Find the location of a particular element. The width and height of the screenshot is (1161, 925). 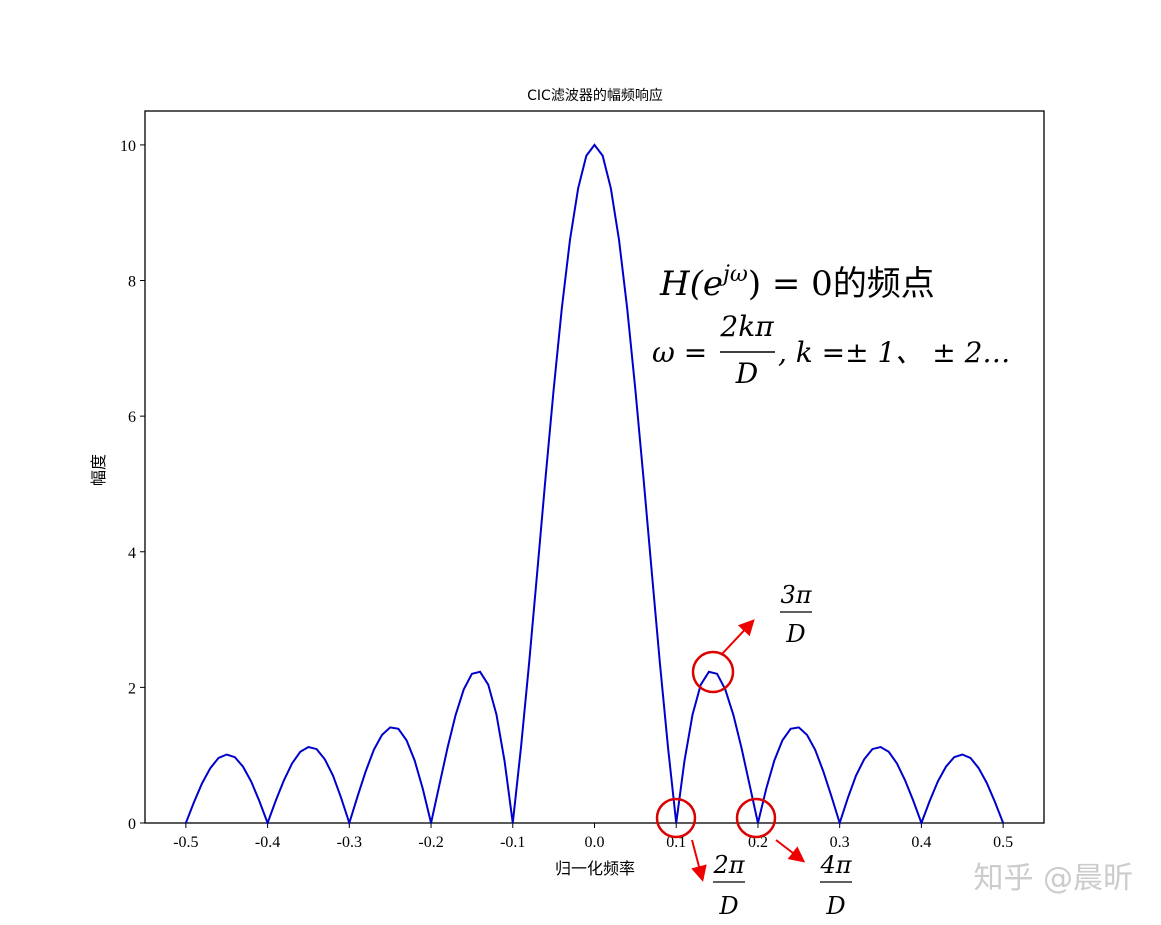

y-tick-label: 6 is located at coordinates (132, 417).